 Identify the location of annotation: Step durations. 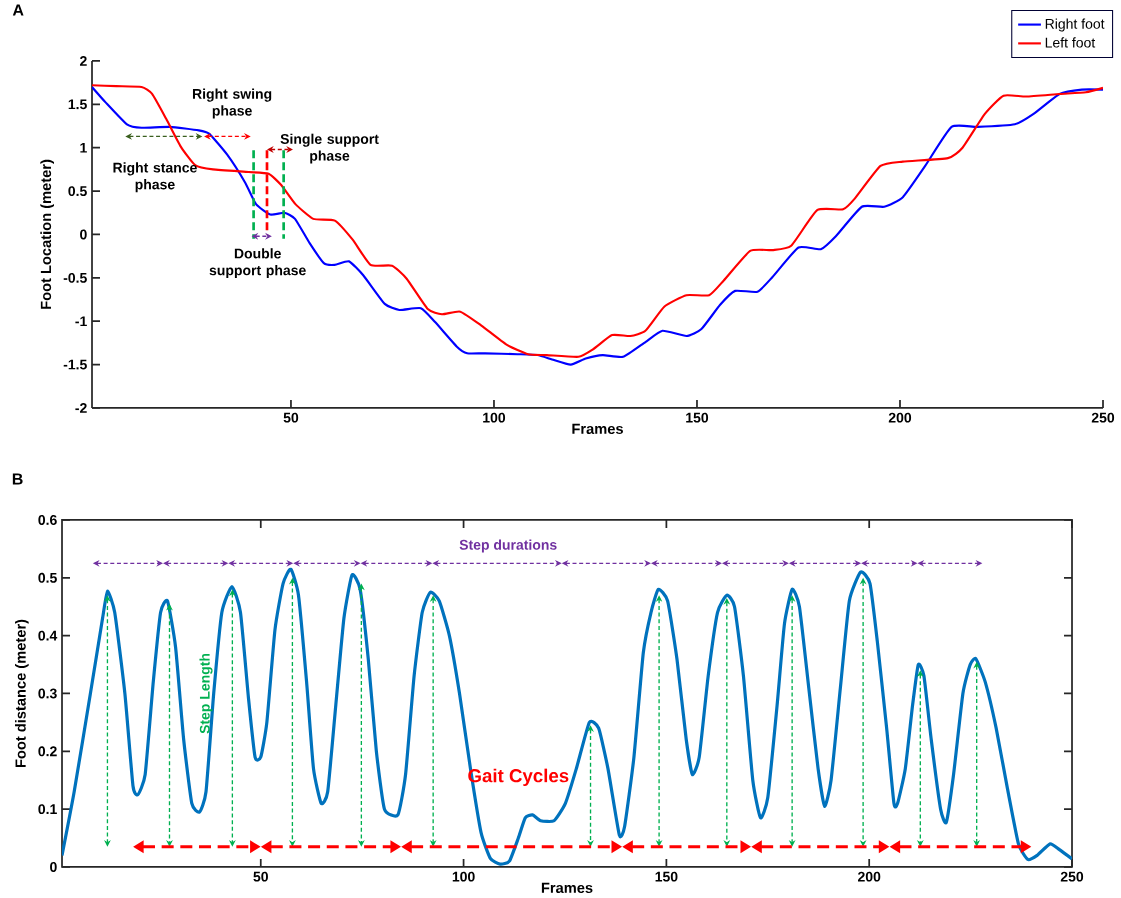
(508, 546).